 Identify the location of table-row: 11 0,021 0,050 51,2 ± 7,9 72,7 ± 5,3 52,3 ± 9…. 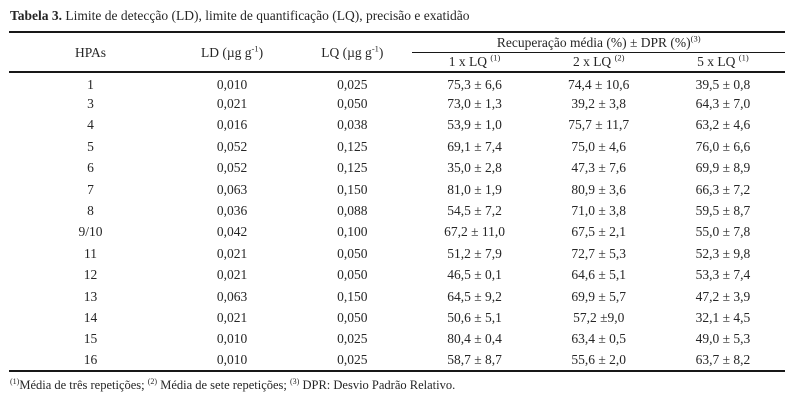
(397, 253).